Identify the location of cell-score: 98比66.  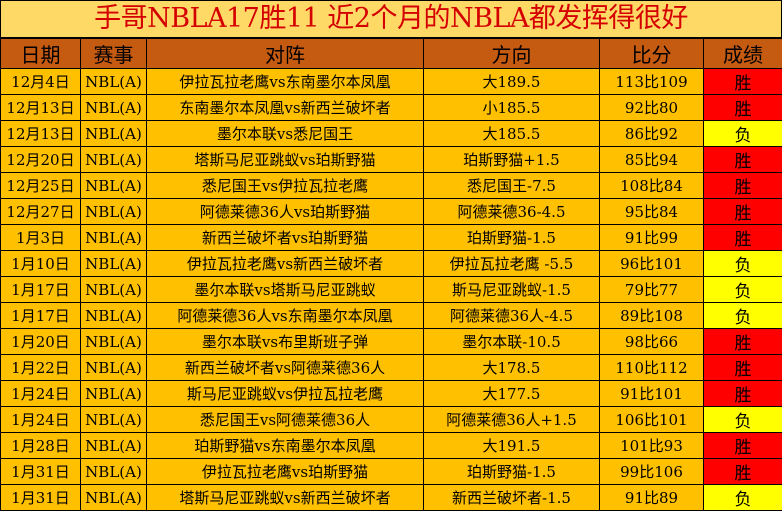
(652, 342).